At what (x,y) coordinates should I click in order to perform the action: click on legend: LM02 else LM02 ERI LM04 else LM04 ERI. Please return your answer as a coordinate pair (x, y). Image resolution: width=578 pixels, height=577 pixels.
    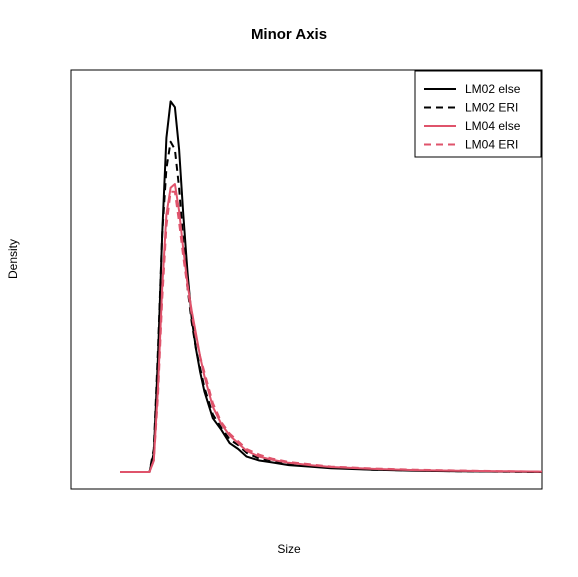
    Looking at the image, I should click on (478, 114).